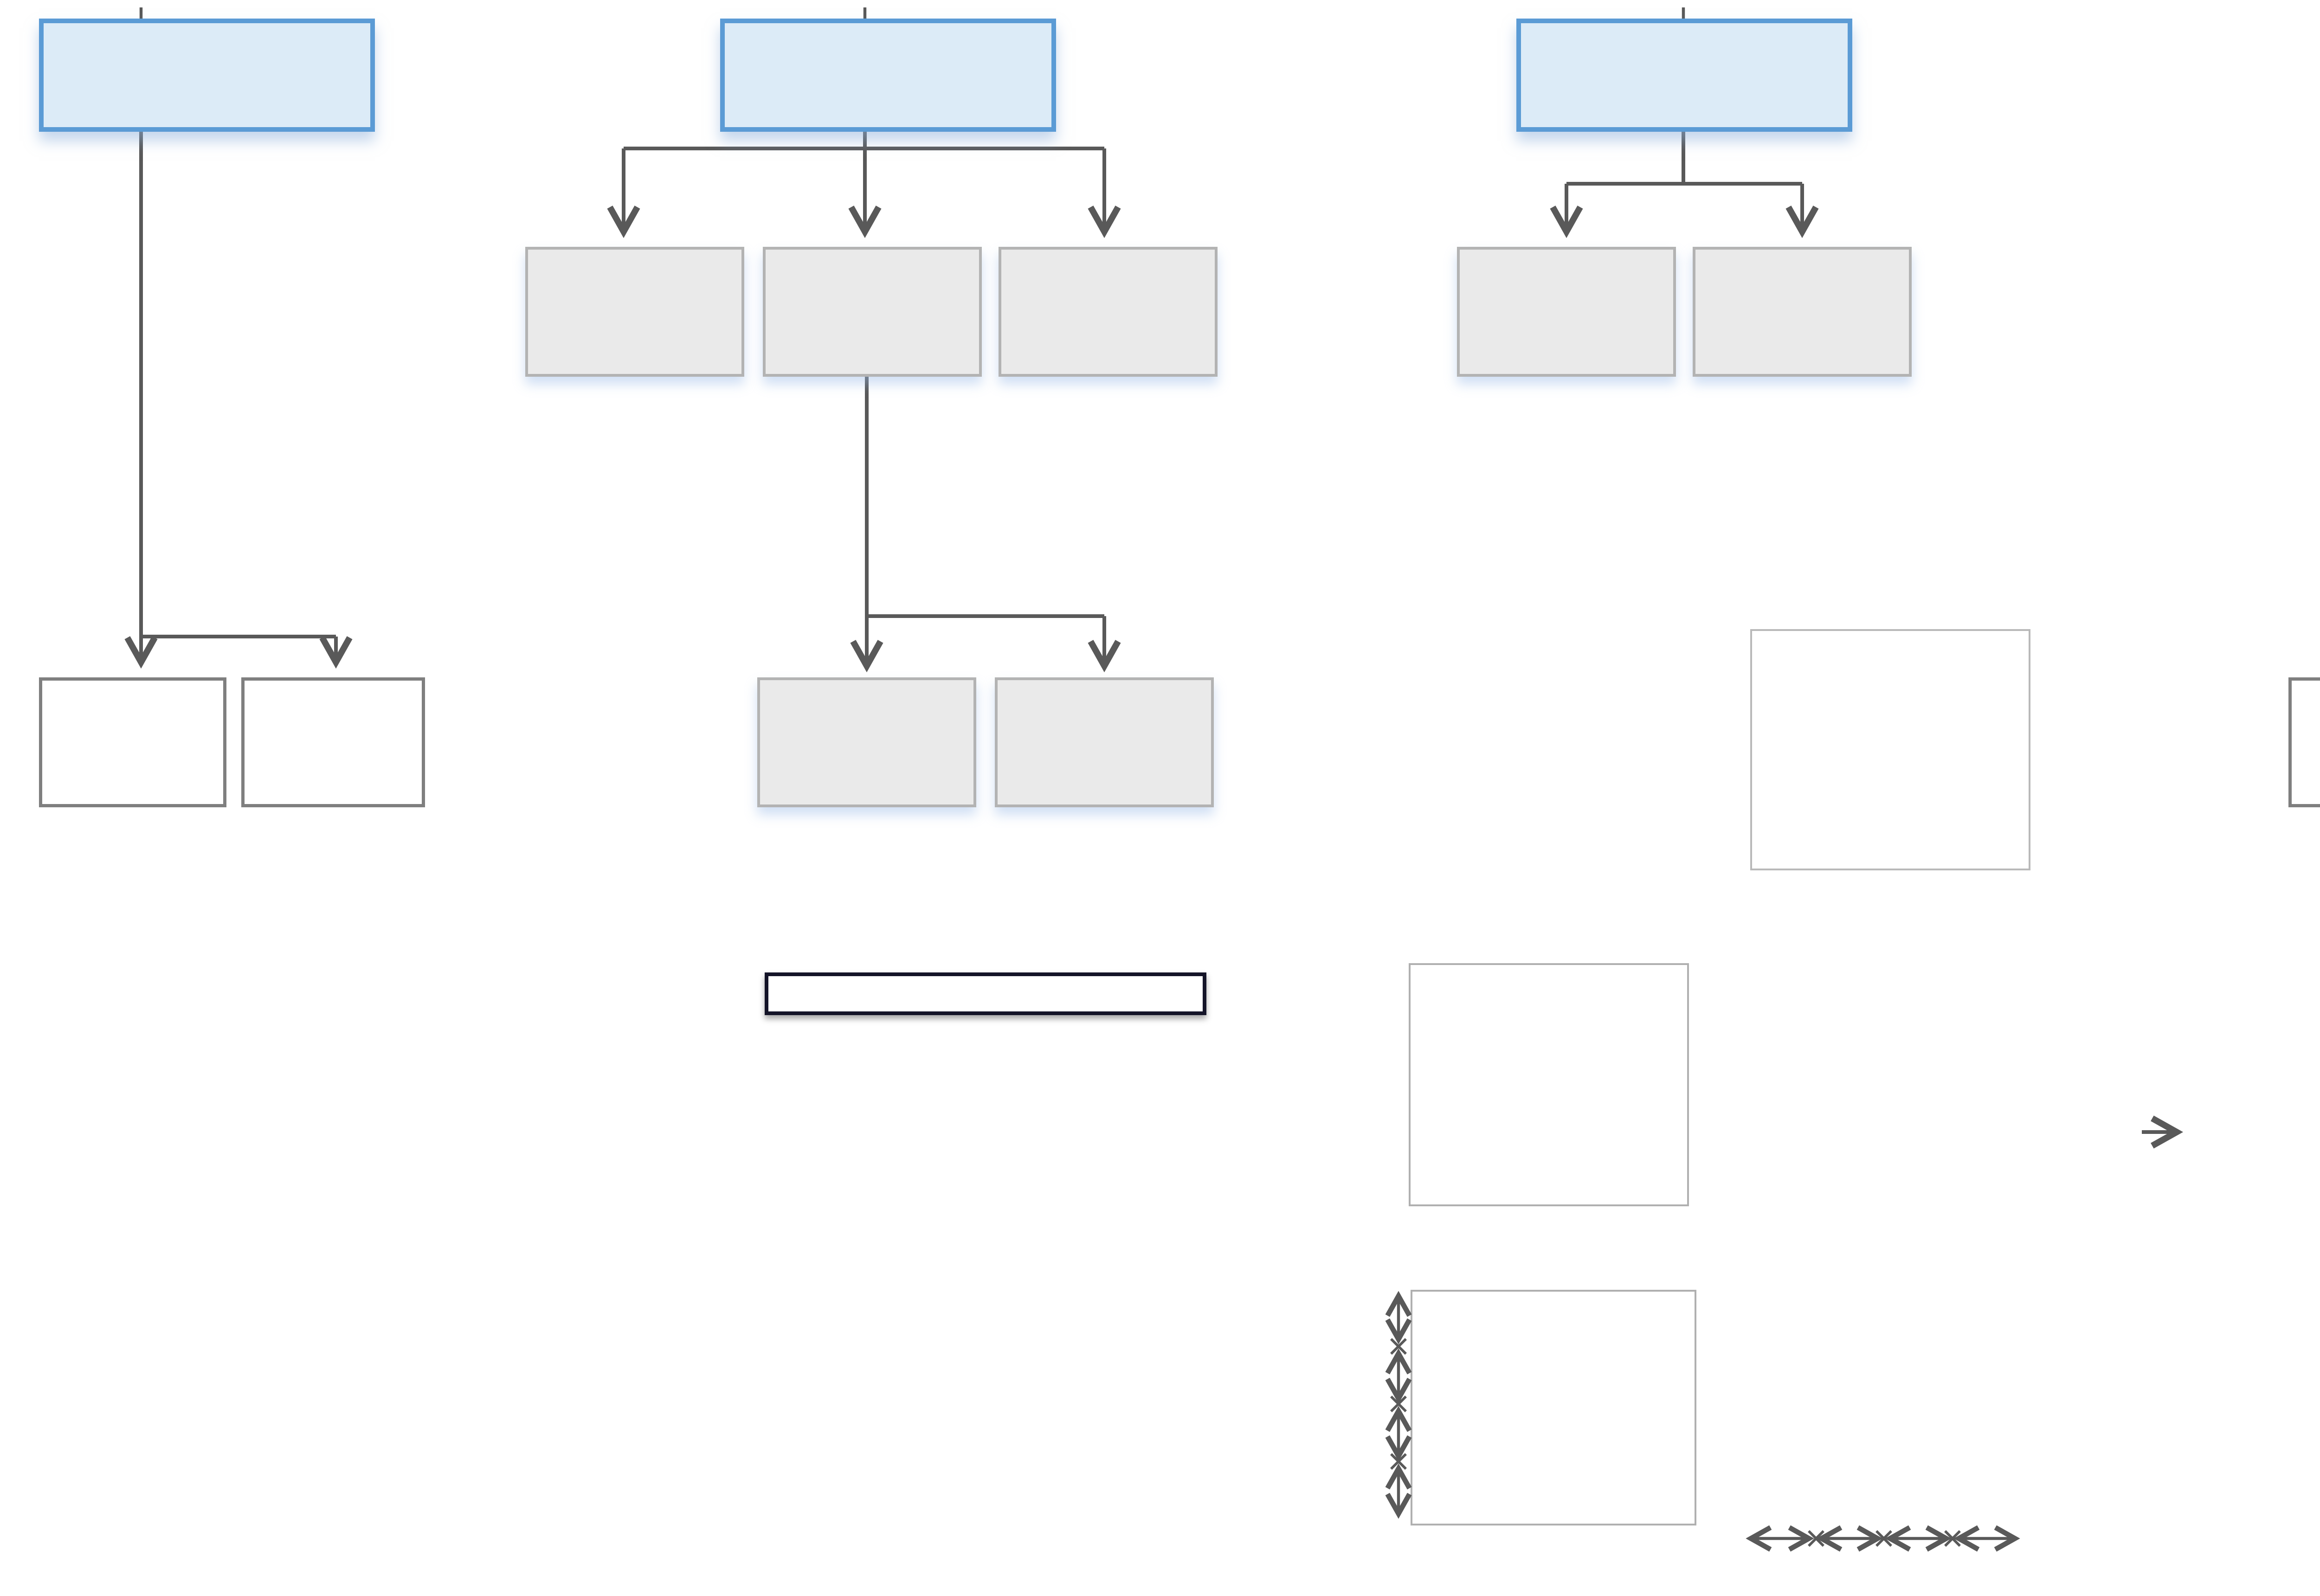 The height and width of the screenshot is (1596, 2320). I want to click on box-temporal-features, so click(634, 312).